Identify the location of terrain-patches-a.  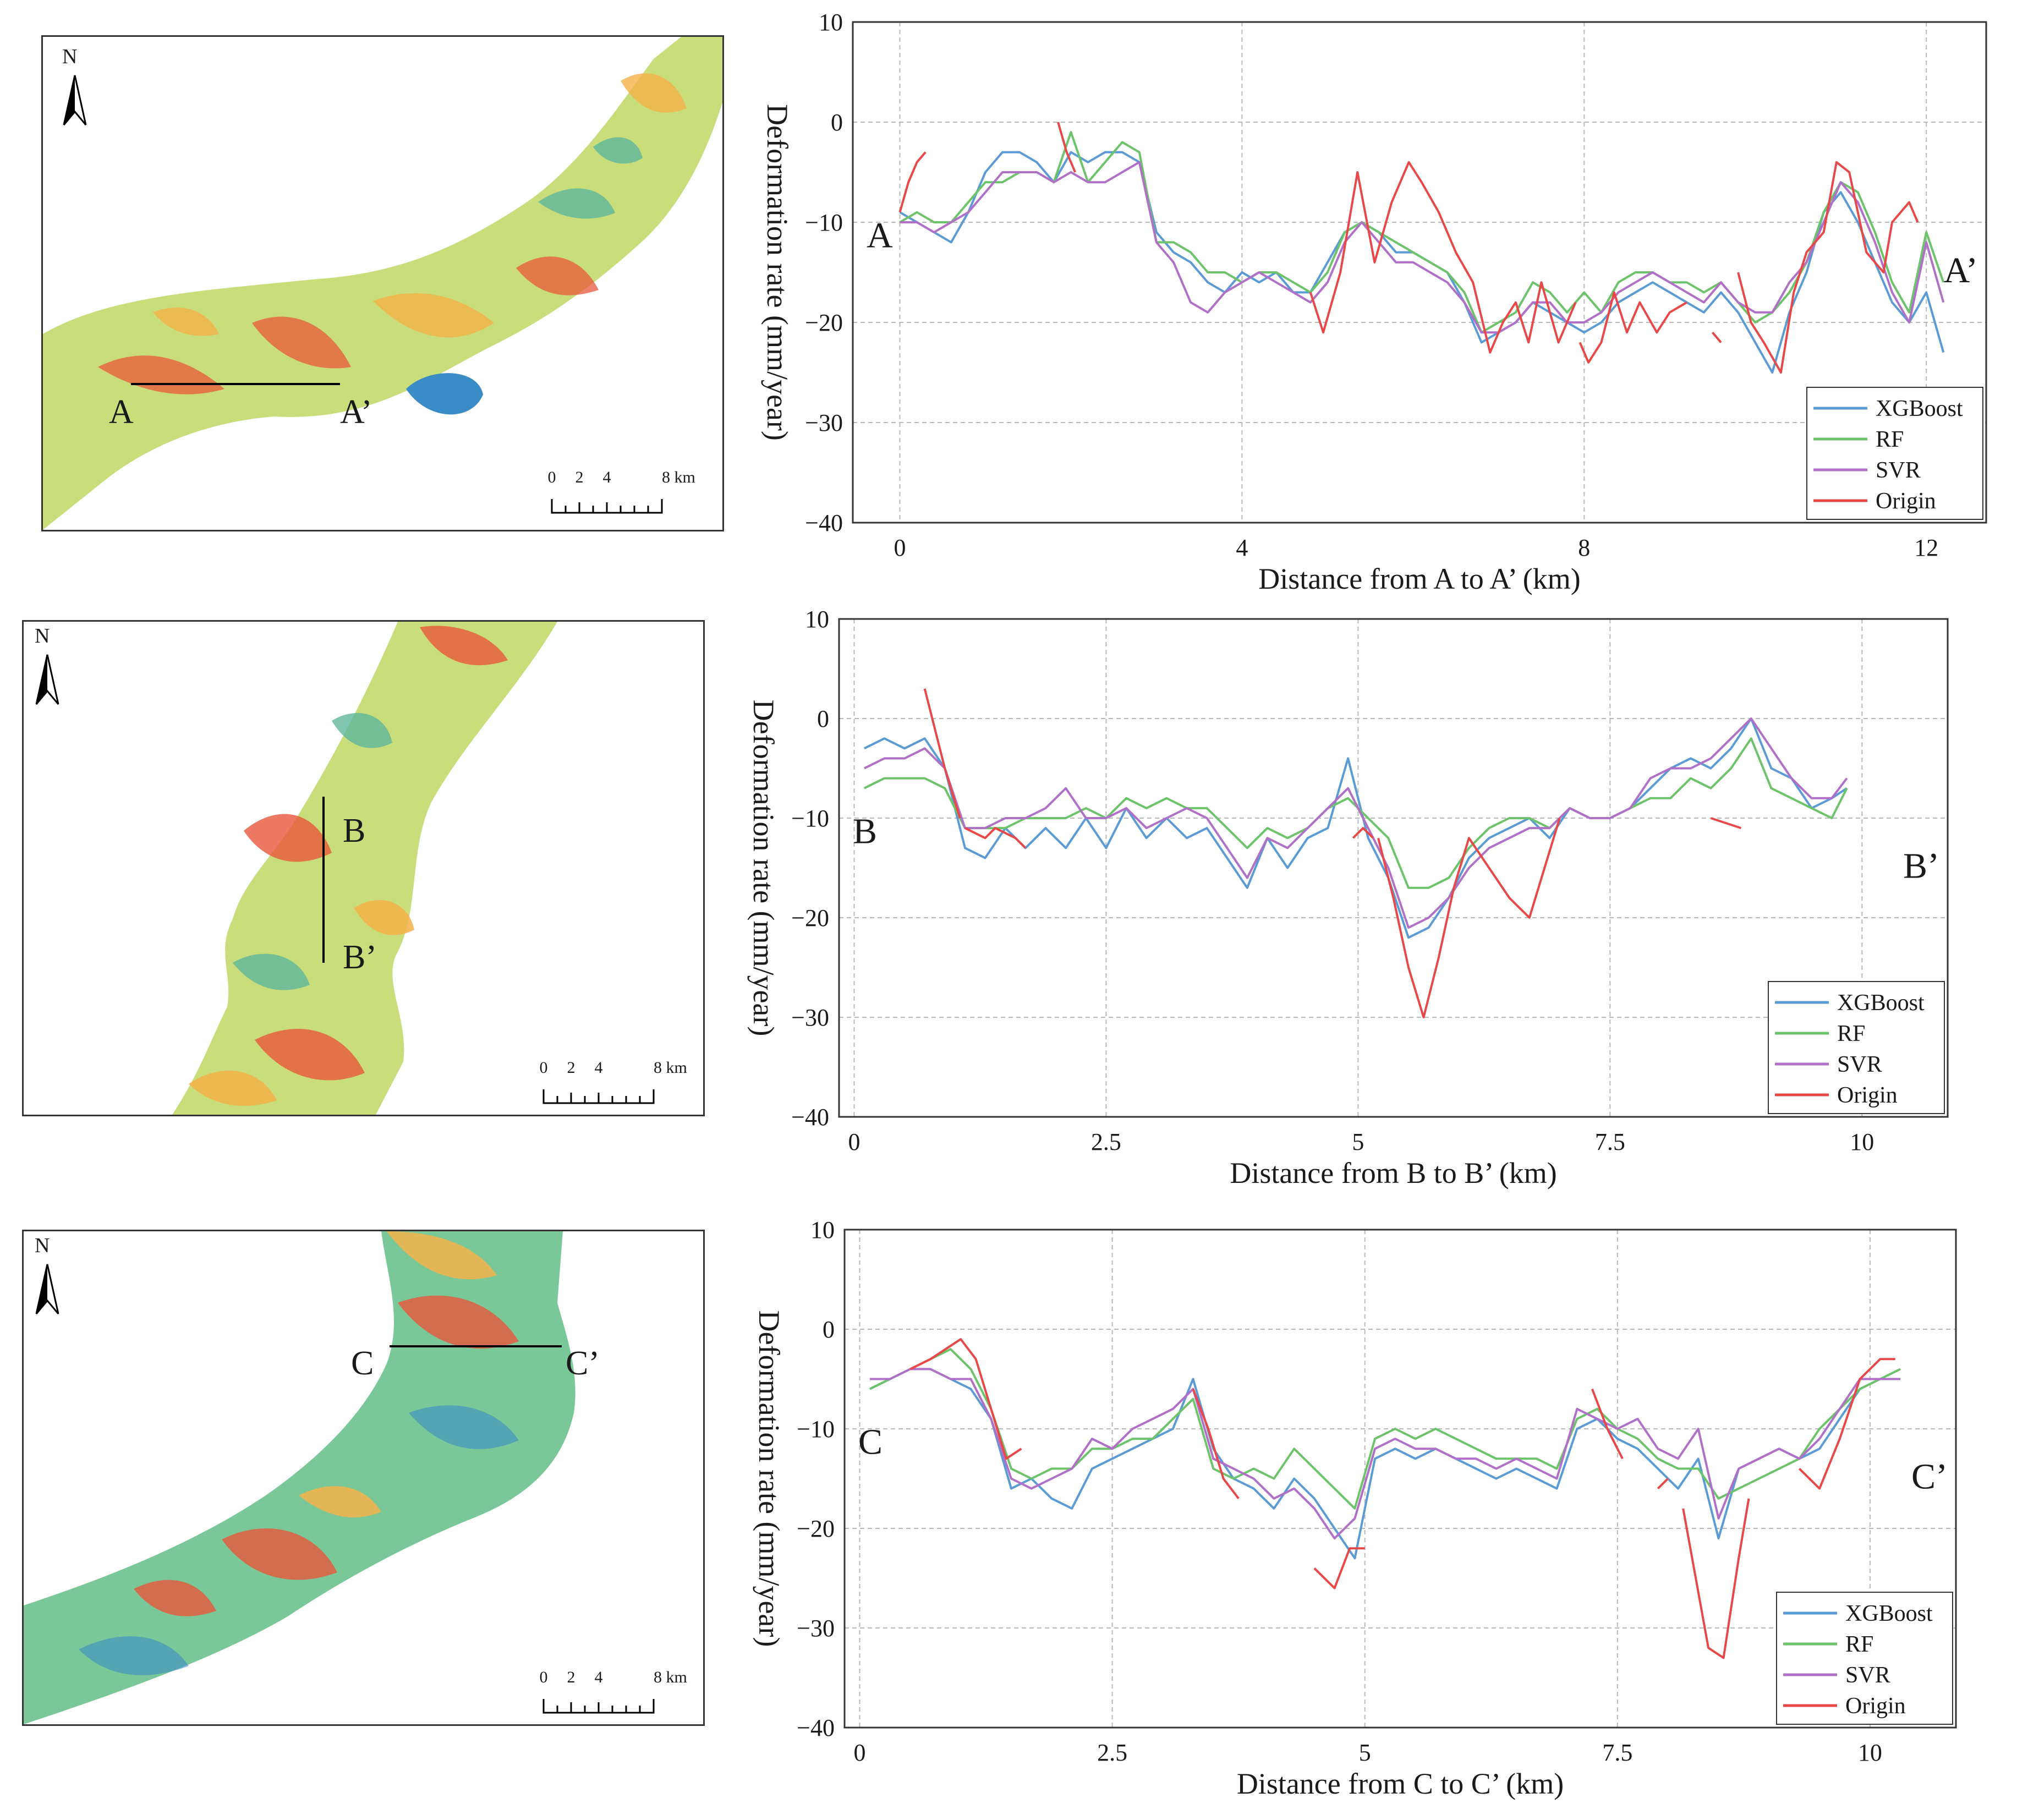
(348, 325).